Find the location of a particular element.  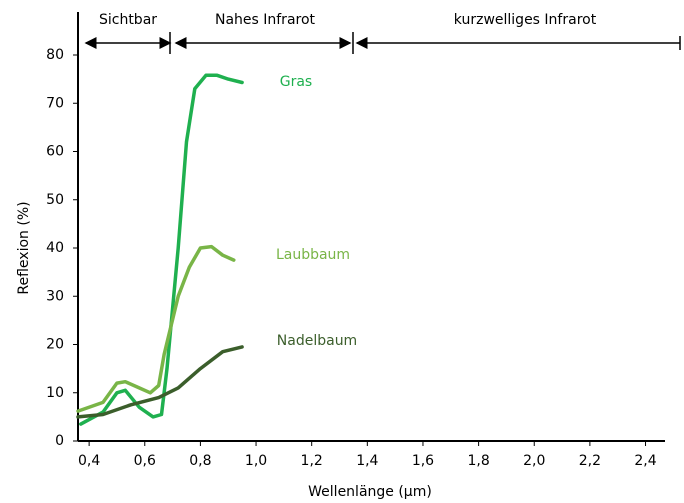

band-label: Nahes Infrarot is located at coordinates (265, 20).